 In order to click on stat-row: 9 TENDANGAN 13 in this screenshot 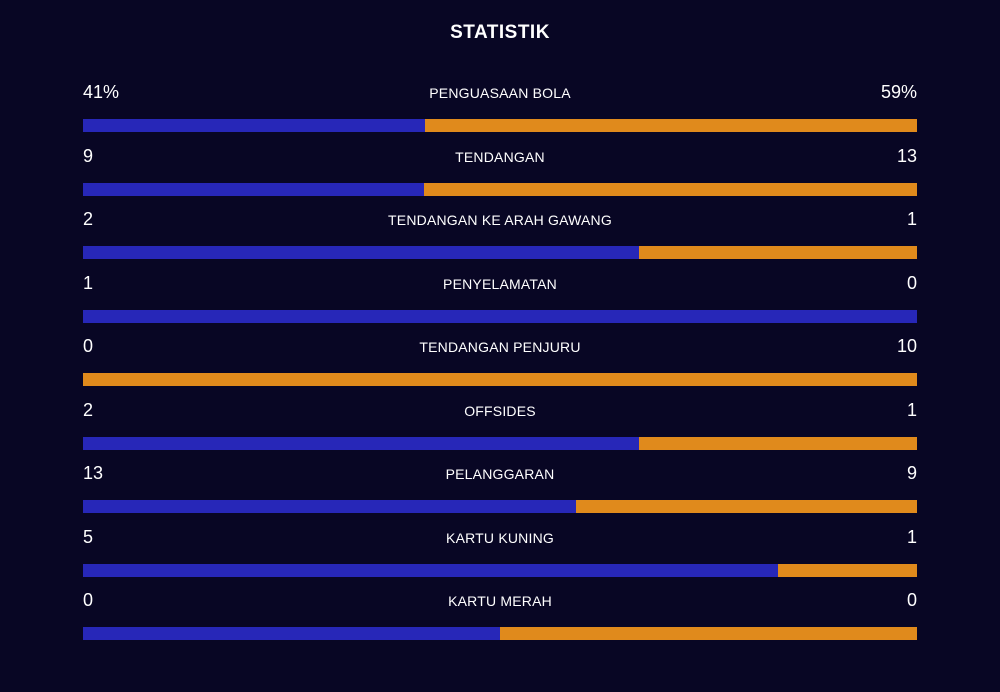, I will do `click(500, 176)`.